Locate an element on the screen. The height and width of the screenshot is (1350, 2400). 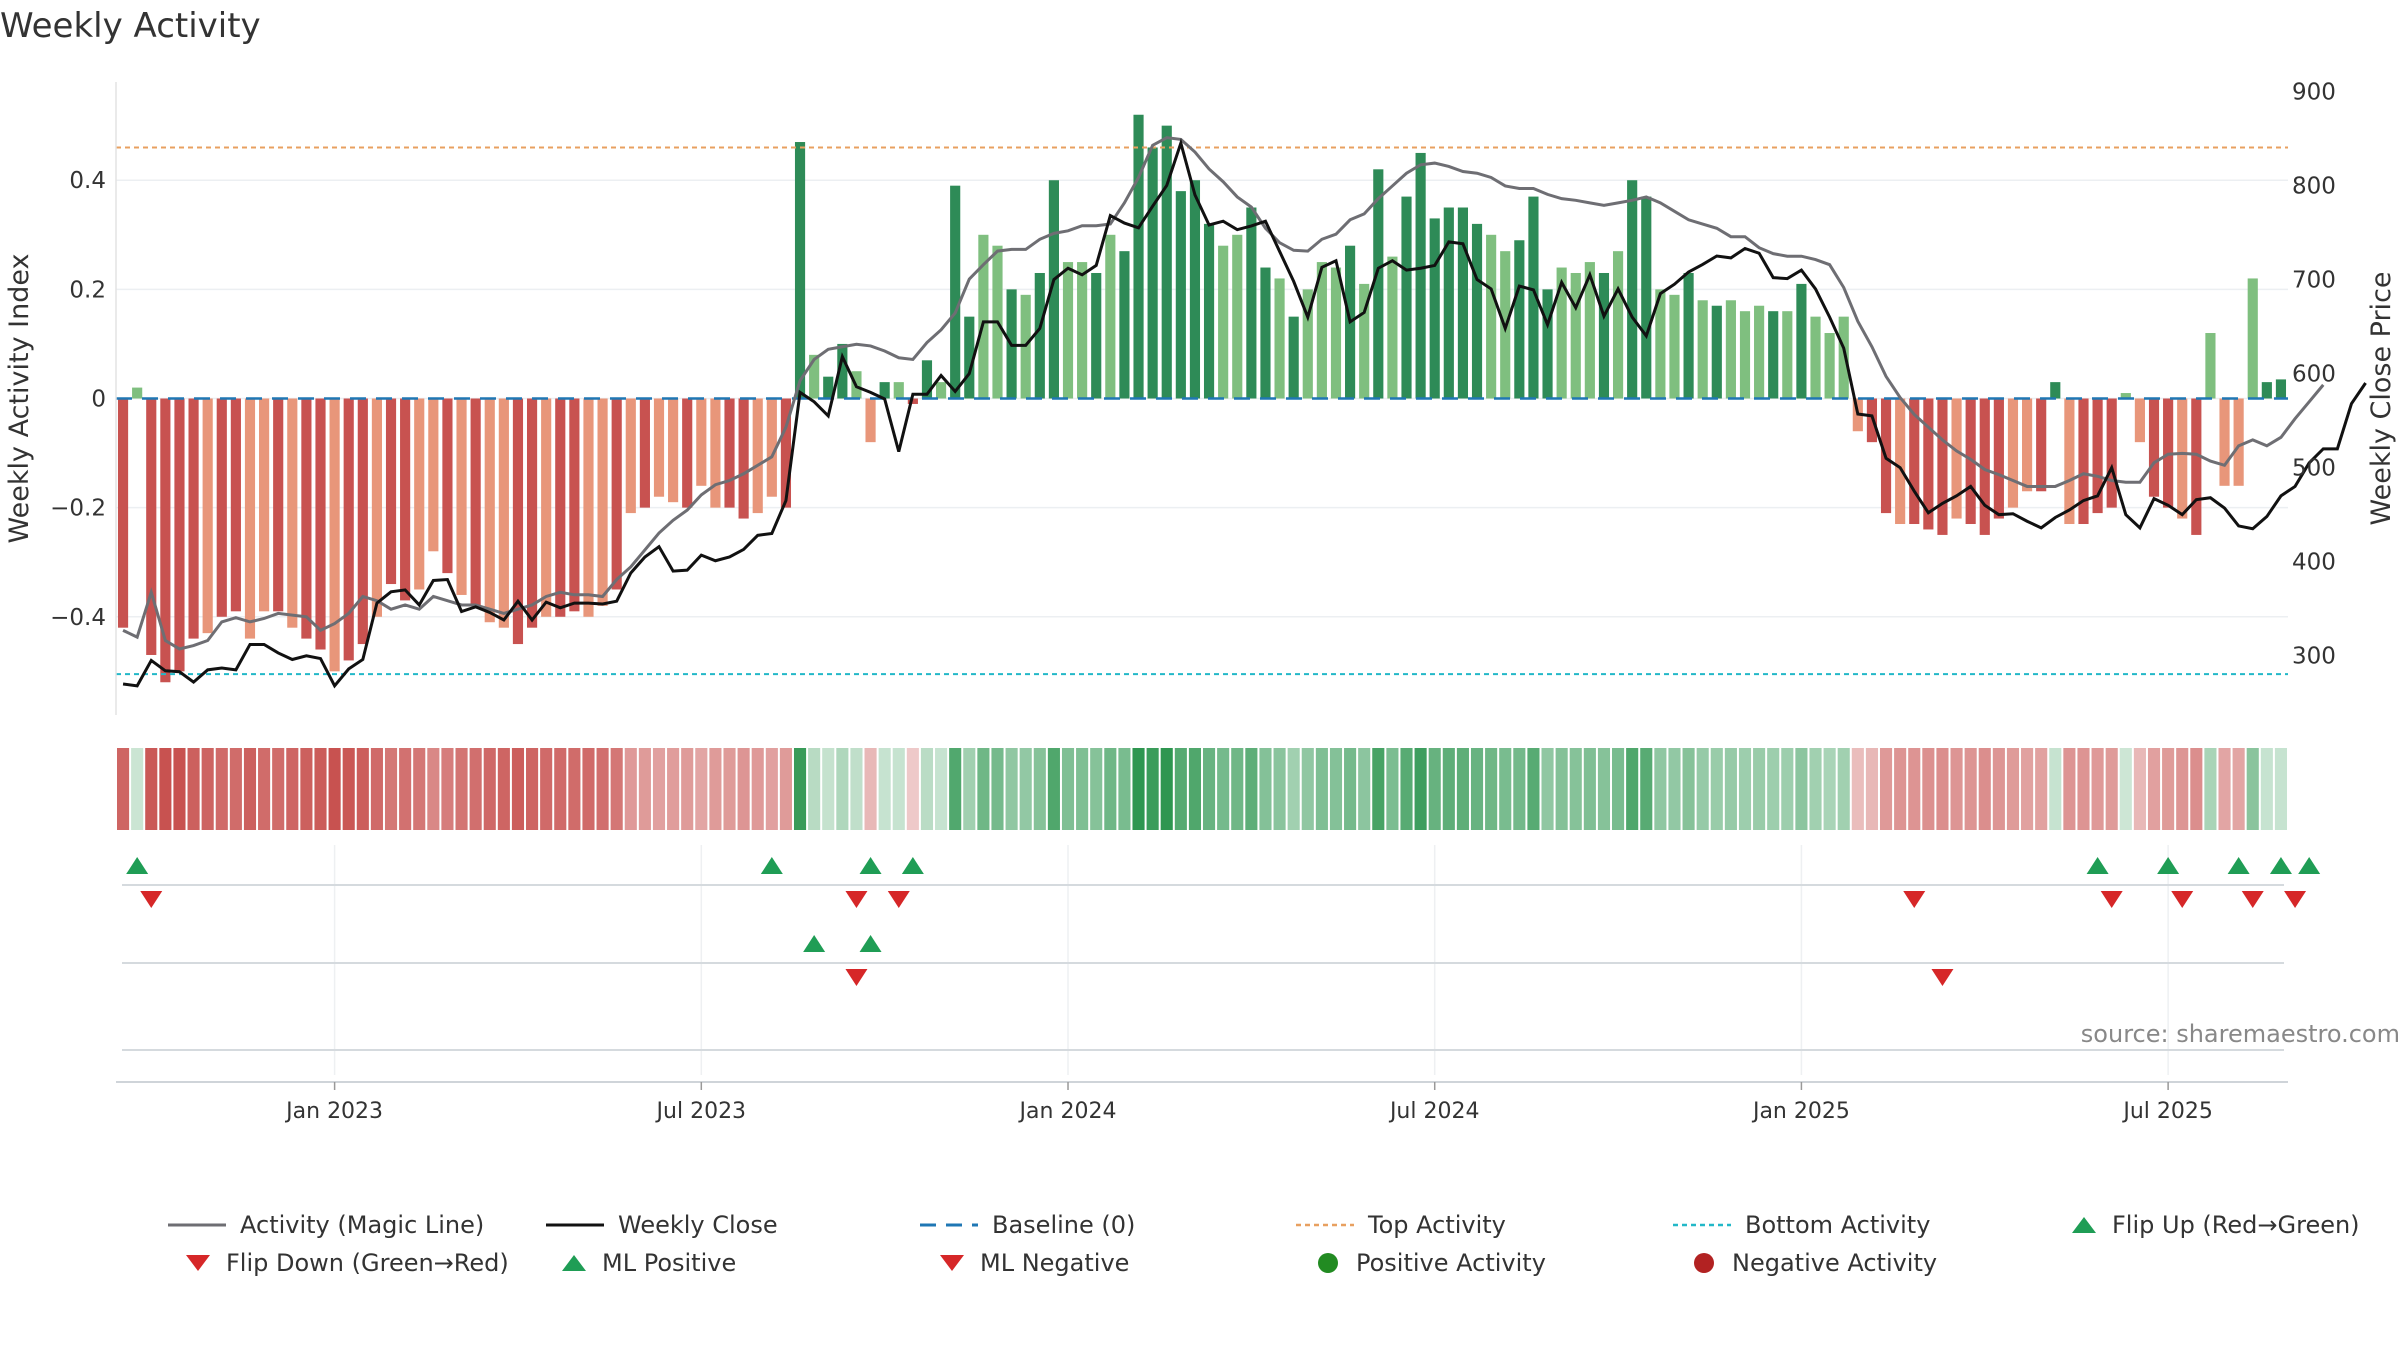
legend-label: ML Positive is located at coordinates (669, 1263).